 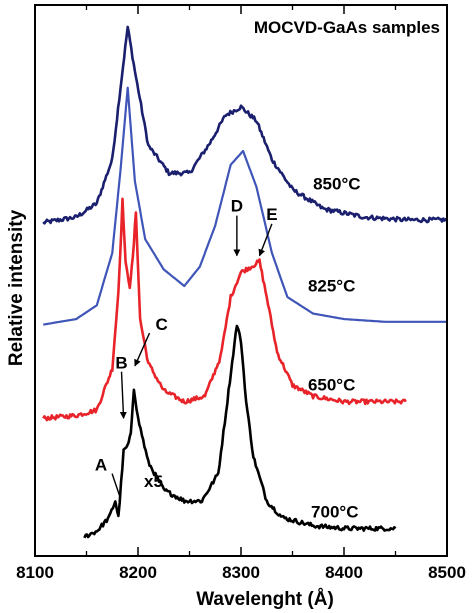 What do you see at coordinates (162, 324) in the screenshot?
I see `annotation-C: C` at bounding box center [162, 324].